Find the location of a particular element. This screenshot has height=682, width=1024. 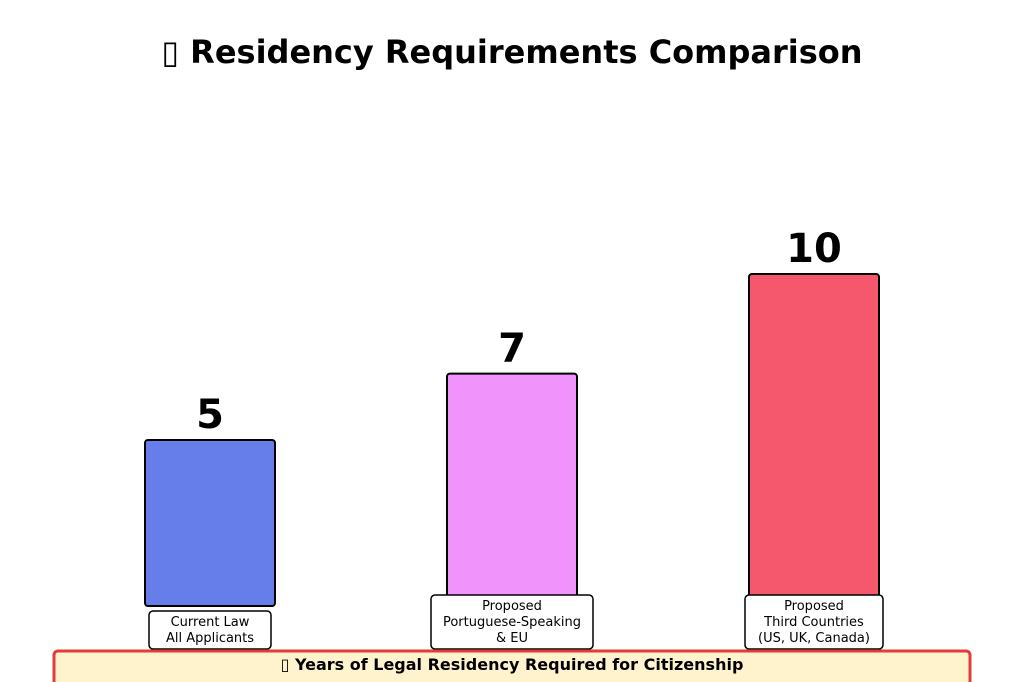

category-label: (US, UK, Canada) is located at coordinates (814, 638).